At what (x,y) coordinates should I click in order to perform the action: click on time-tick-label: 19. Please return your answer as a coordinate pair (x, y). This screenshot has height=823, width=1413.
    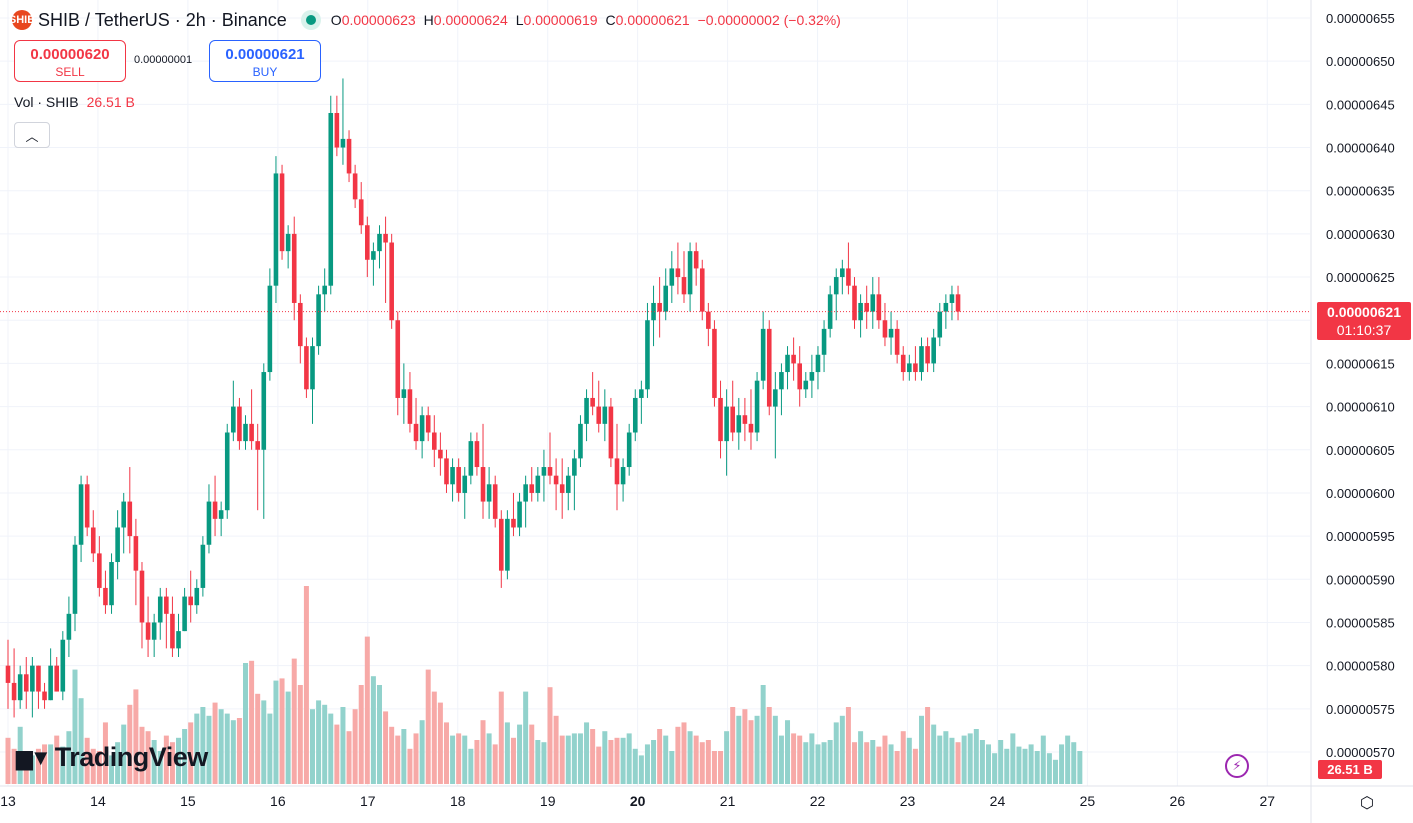
    Looking at the image, I should click on (548, 801).